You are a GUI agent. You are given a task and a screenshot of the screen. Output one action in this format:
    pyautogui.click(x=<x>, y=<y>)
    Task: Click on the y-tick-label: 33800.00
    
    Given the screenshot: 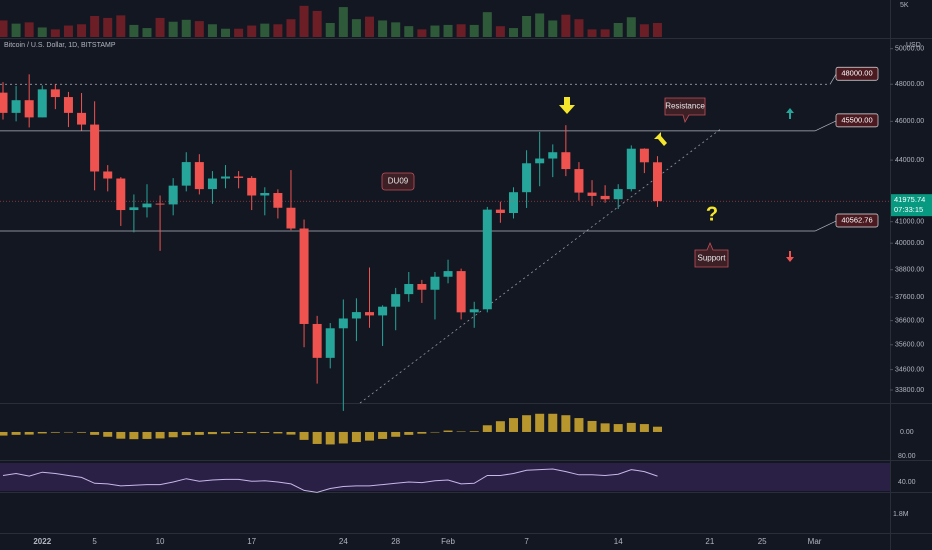 What is the action you would take?
    pyautogui.click(x=909, y=390)
    